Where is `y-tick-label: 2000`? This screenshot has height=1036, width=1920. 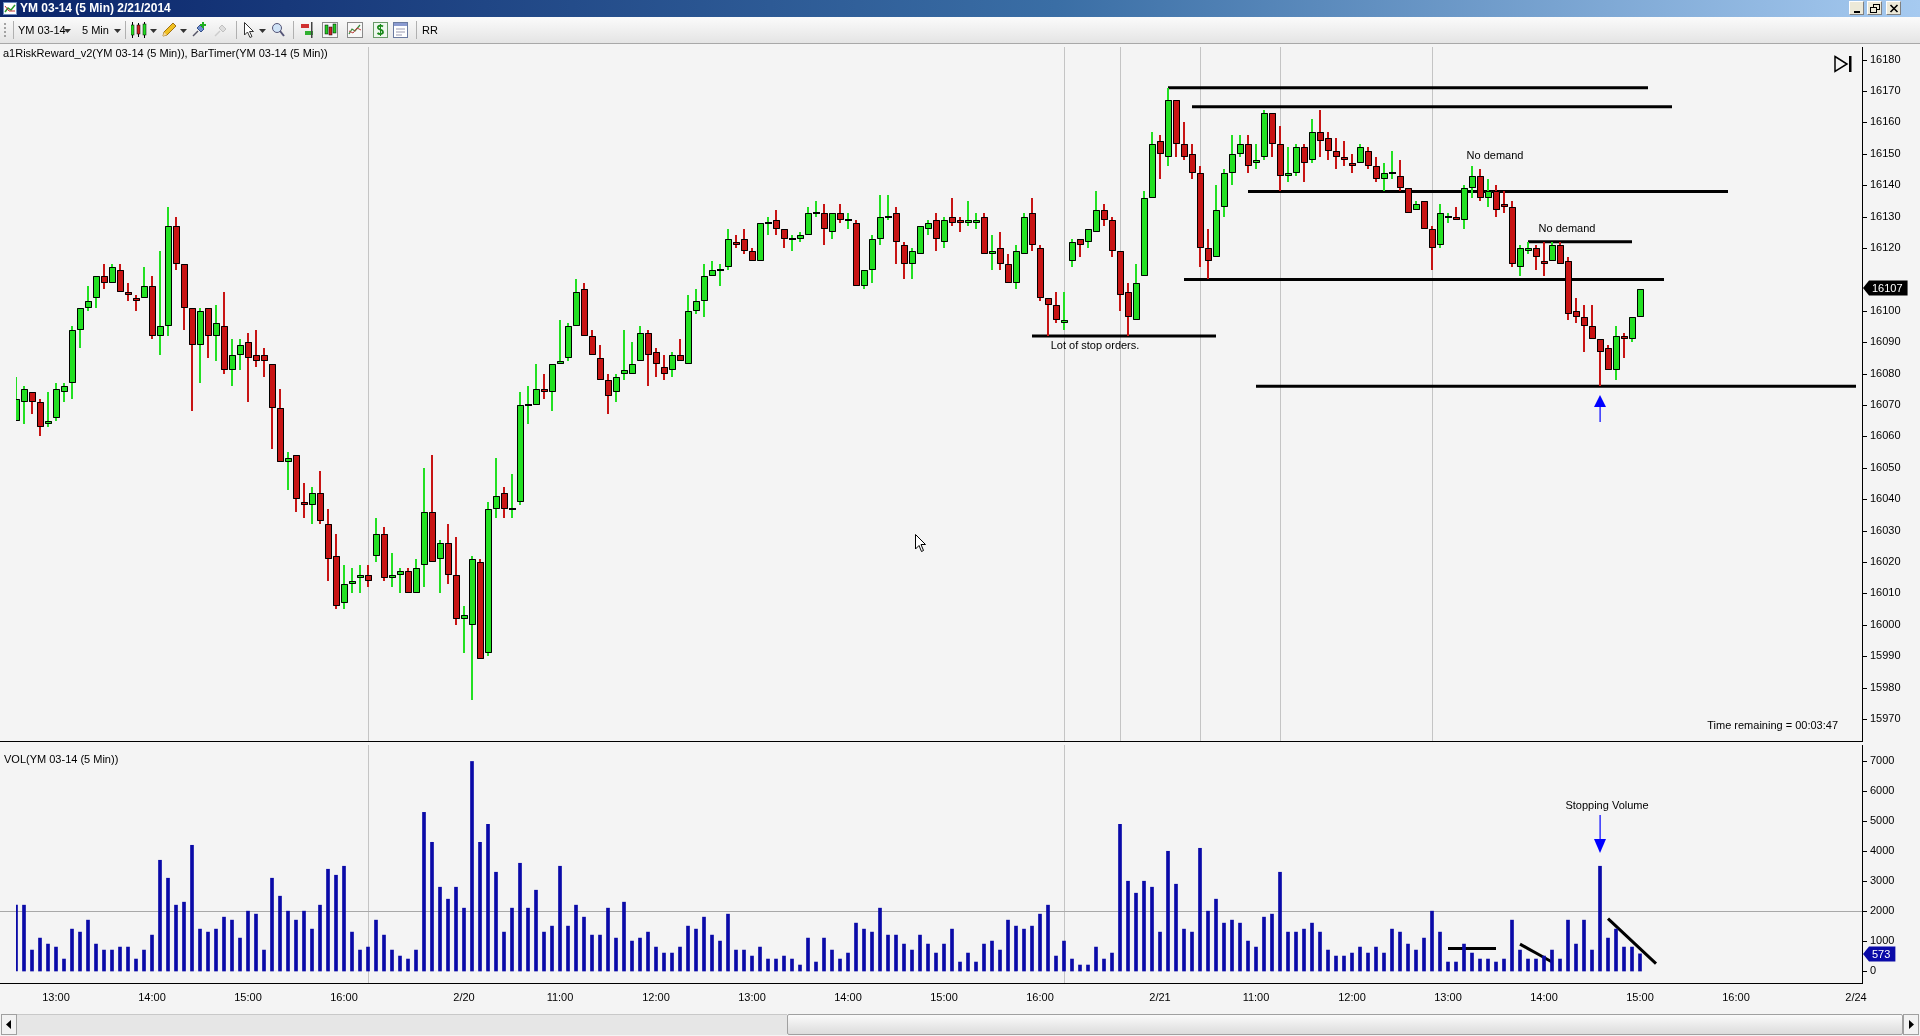 y-tick-label: 2000 is located at coordinates (1882, 910).